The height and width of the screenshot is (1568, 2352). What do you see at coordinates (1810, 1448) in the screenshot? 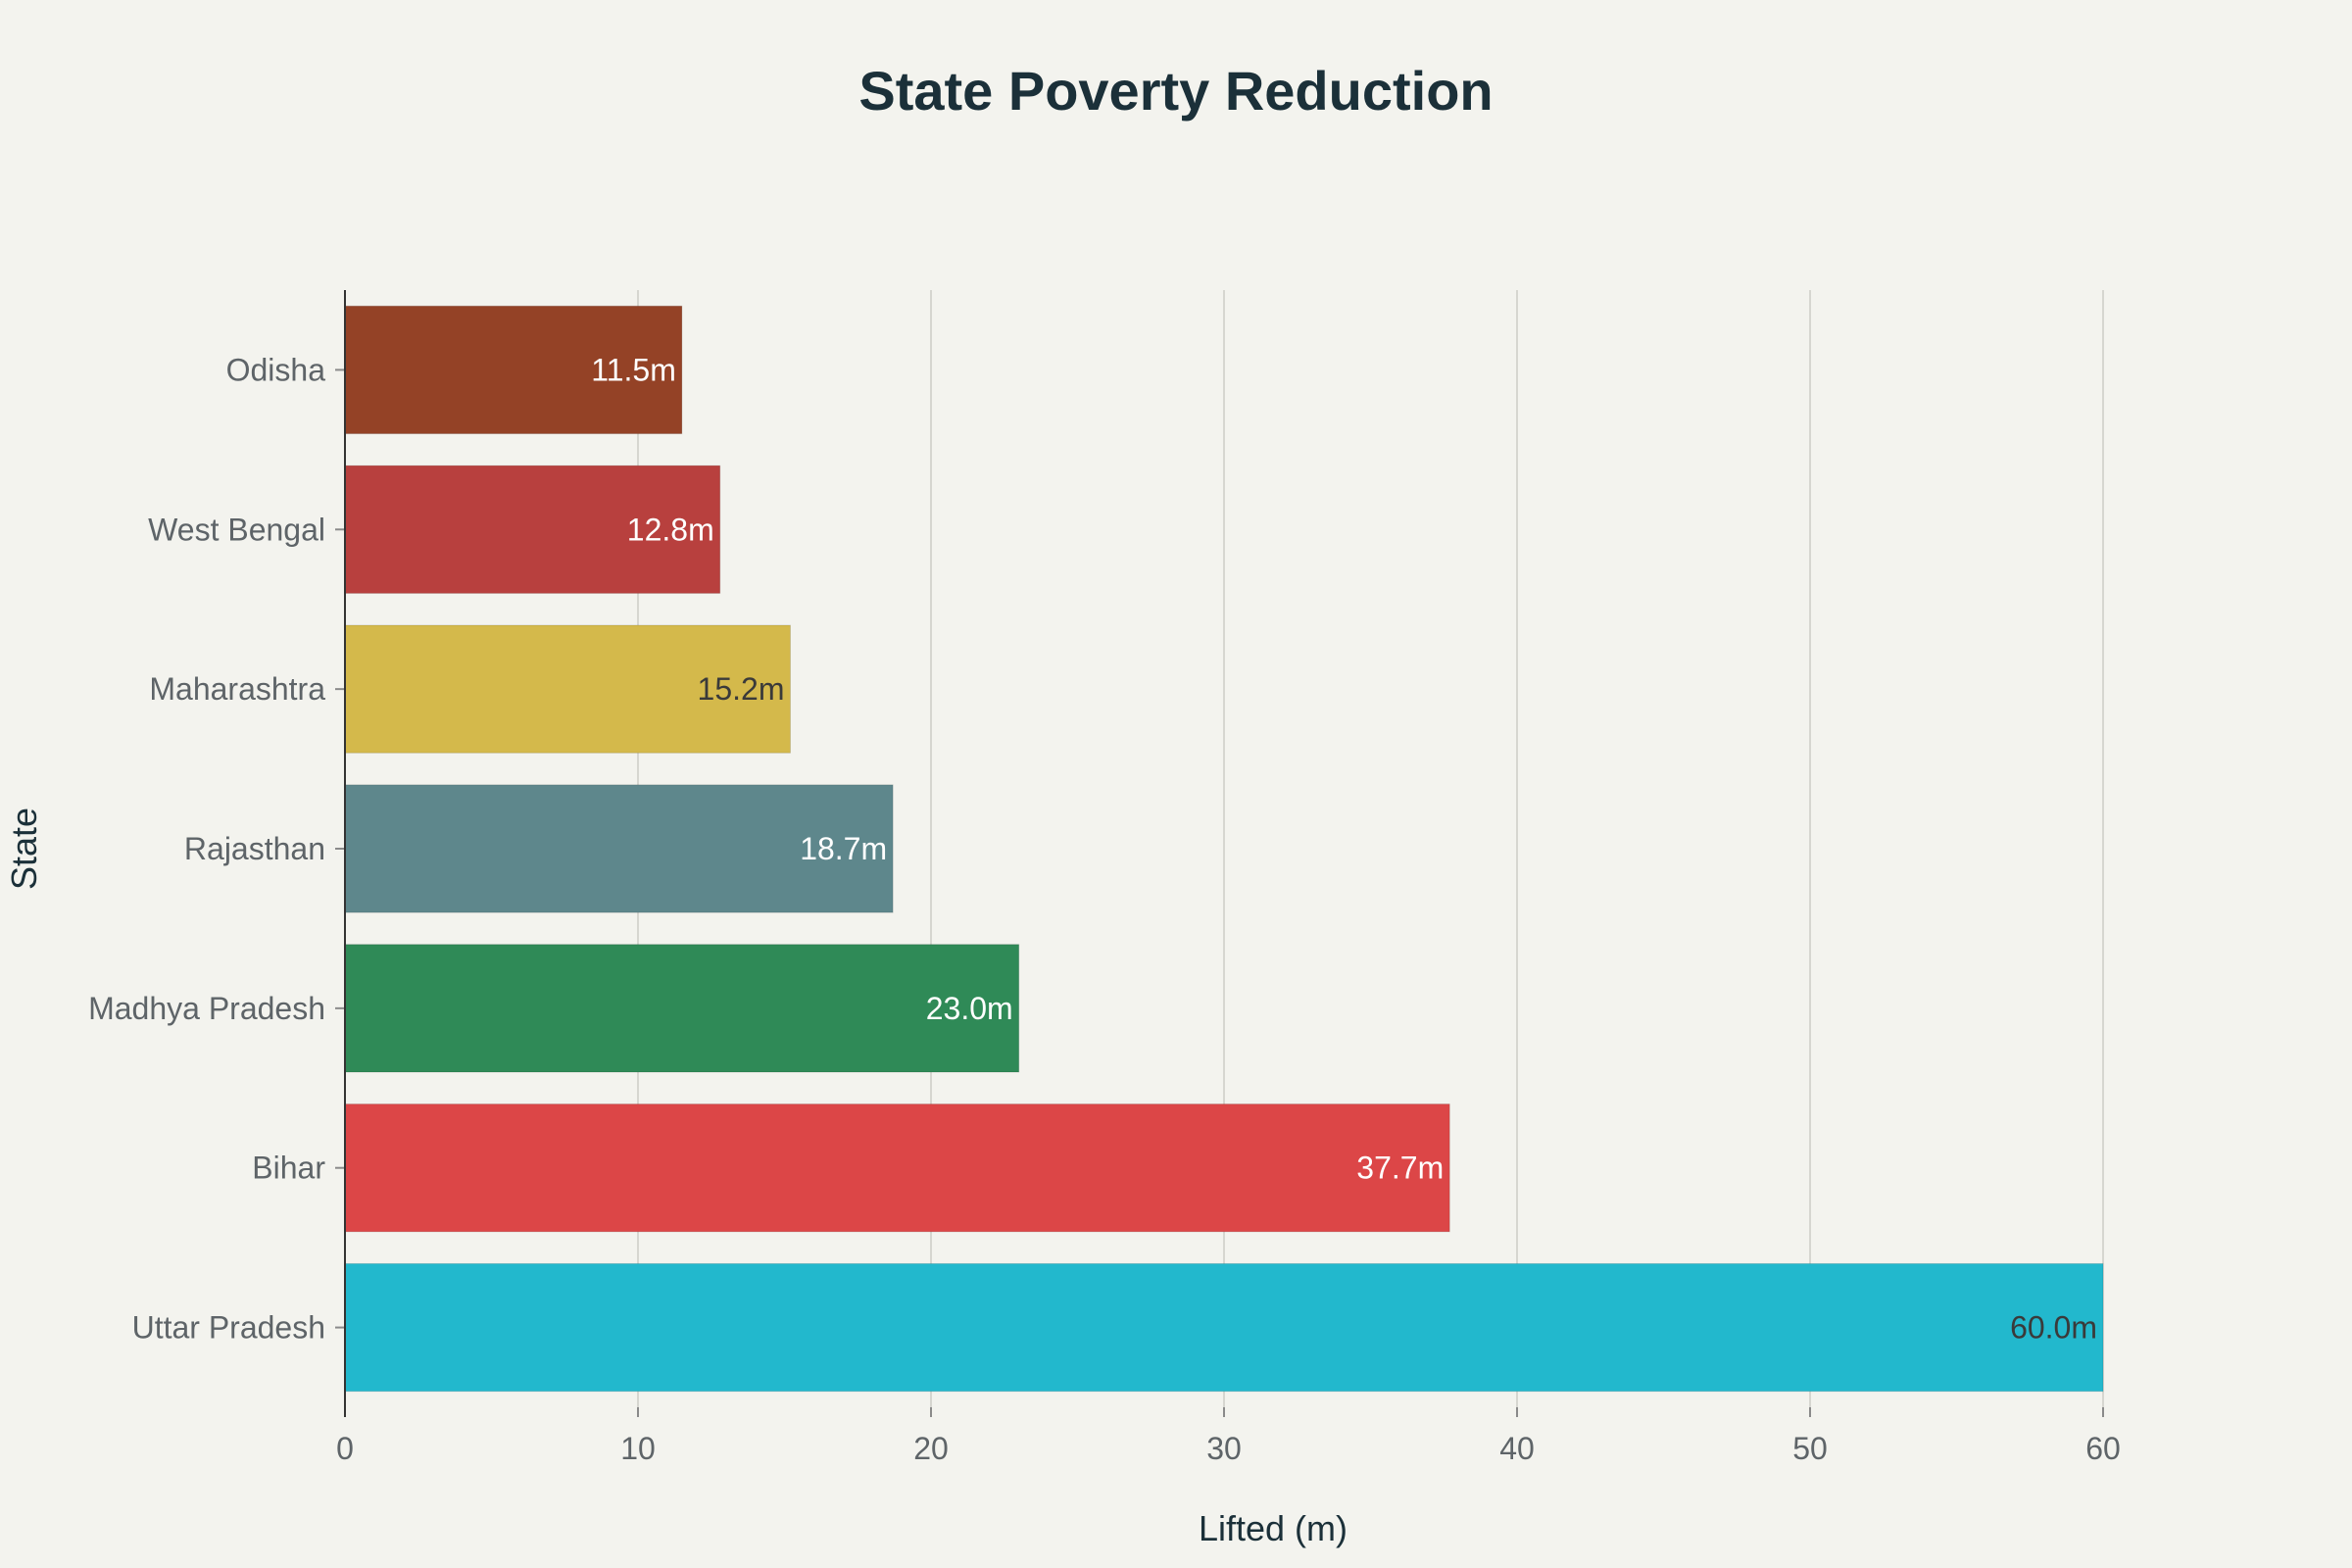
I see `x-tick-label: 50` at bounding box center [1810, 1448].